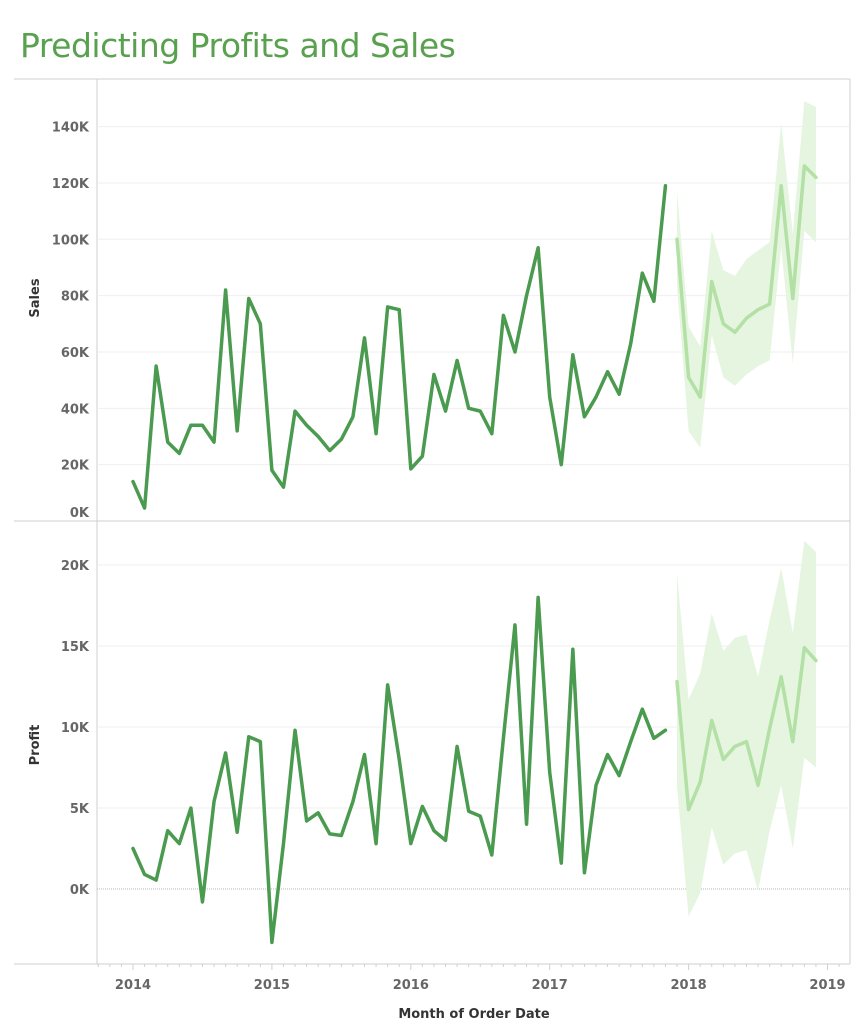  Describe the element at coordinates (80, 809) in the screenshot. I see `profit-y-tick-label: 5K` at that location.